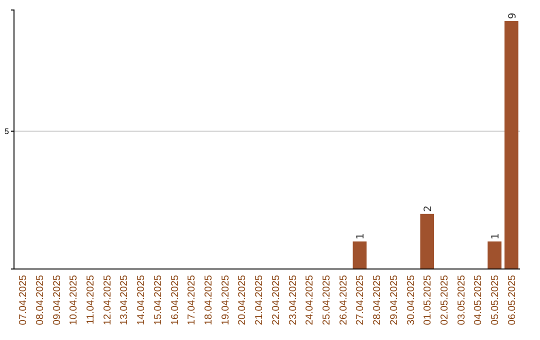  What do you see at coordinates (175, 300) in the screenshot?
I see `x-tick-label: 16.04.2025` at bounding box center [175, 300].